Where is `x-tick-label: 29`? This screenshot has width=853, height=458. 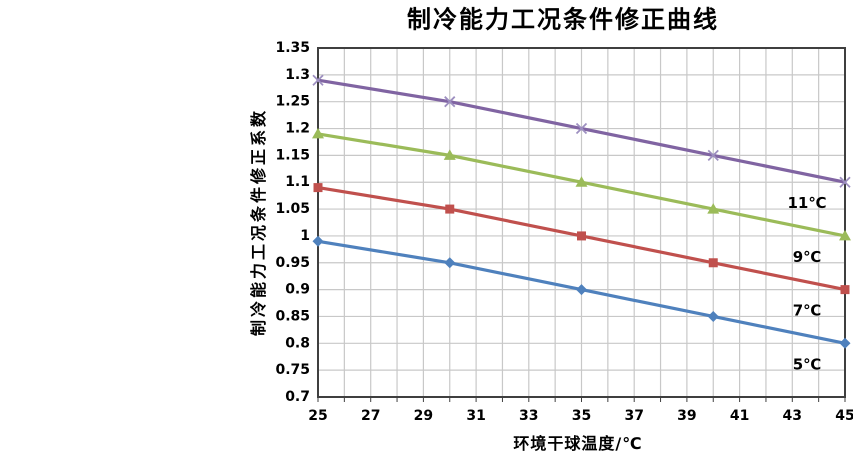
x-tick-label: 29 is located at coordinates (423, 416).